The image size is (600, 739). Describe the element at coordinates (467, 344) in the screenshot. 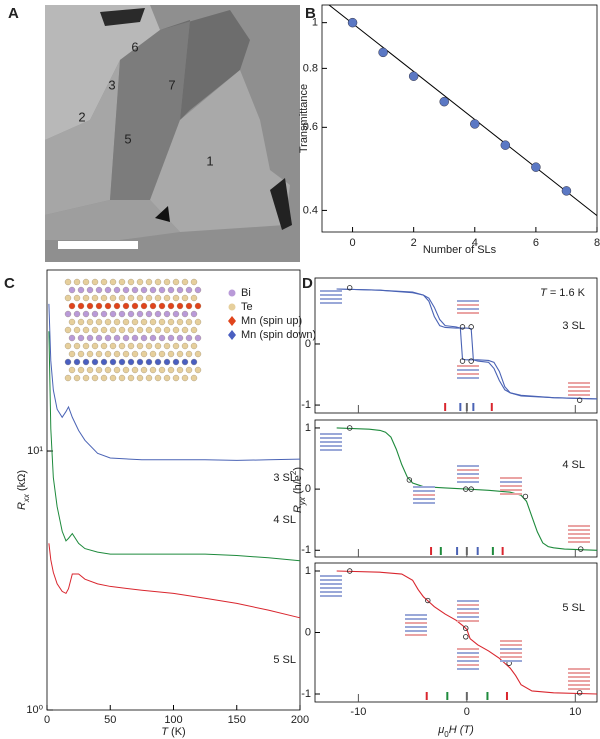

I see `sweep-line` at that location.